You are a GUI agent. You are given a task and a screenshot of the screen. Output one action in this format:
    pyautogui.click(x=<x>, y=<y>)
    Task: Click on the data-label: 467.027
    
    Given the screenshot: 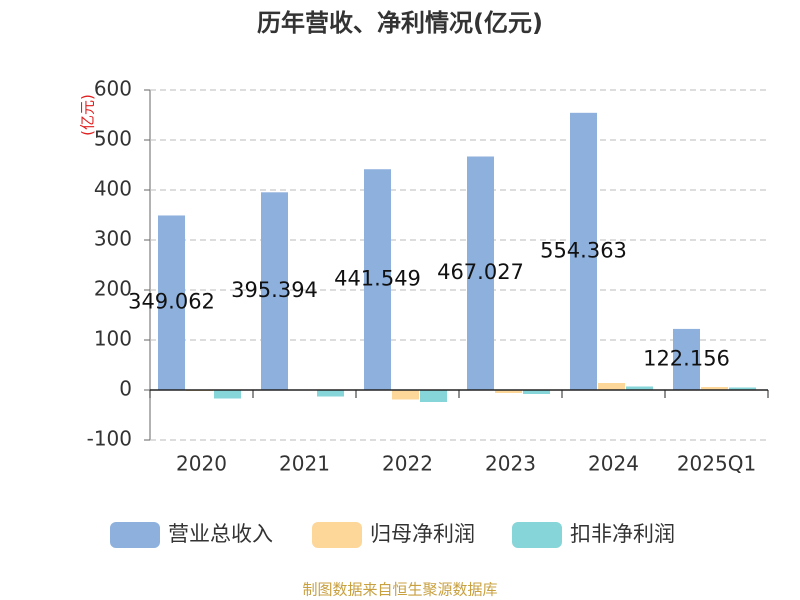 What is the action you would take?
    pyautogui.click(x=480, y=272)
    